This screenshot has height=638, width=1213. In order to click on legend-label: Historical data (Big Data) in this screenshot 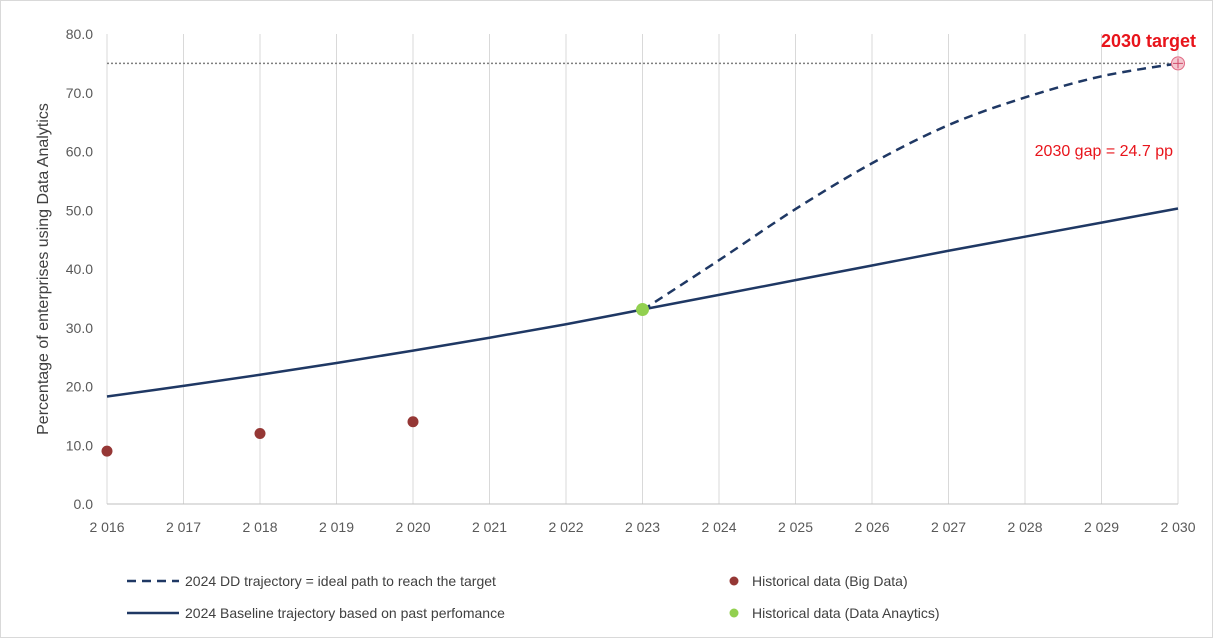, I will do `click(830, 581)`.